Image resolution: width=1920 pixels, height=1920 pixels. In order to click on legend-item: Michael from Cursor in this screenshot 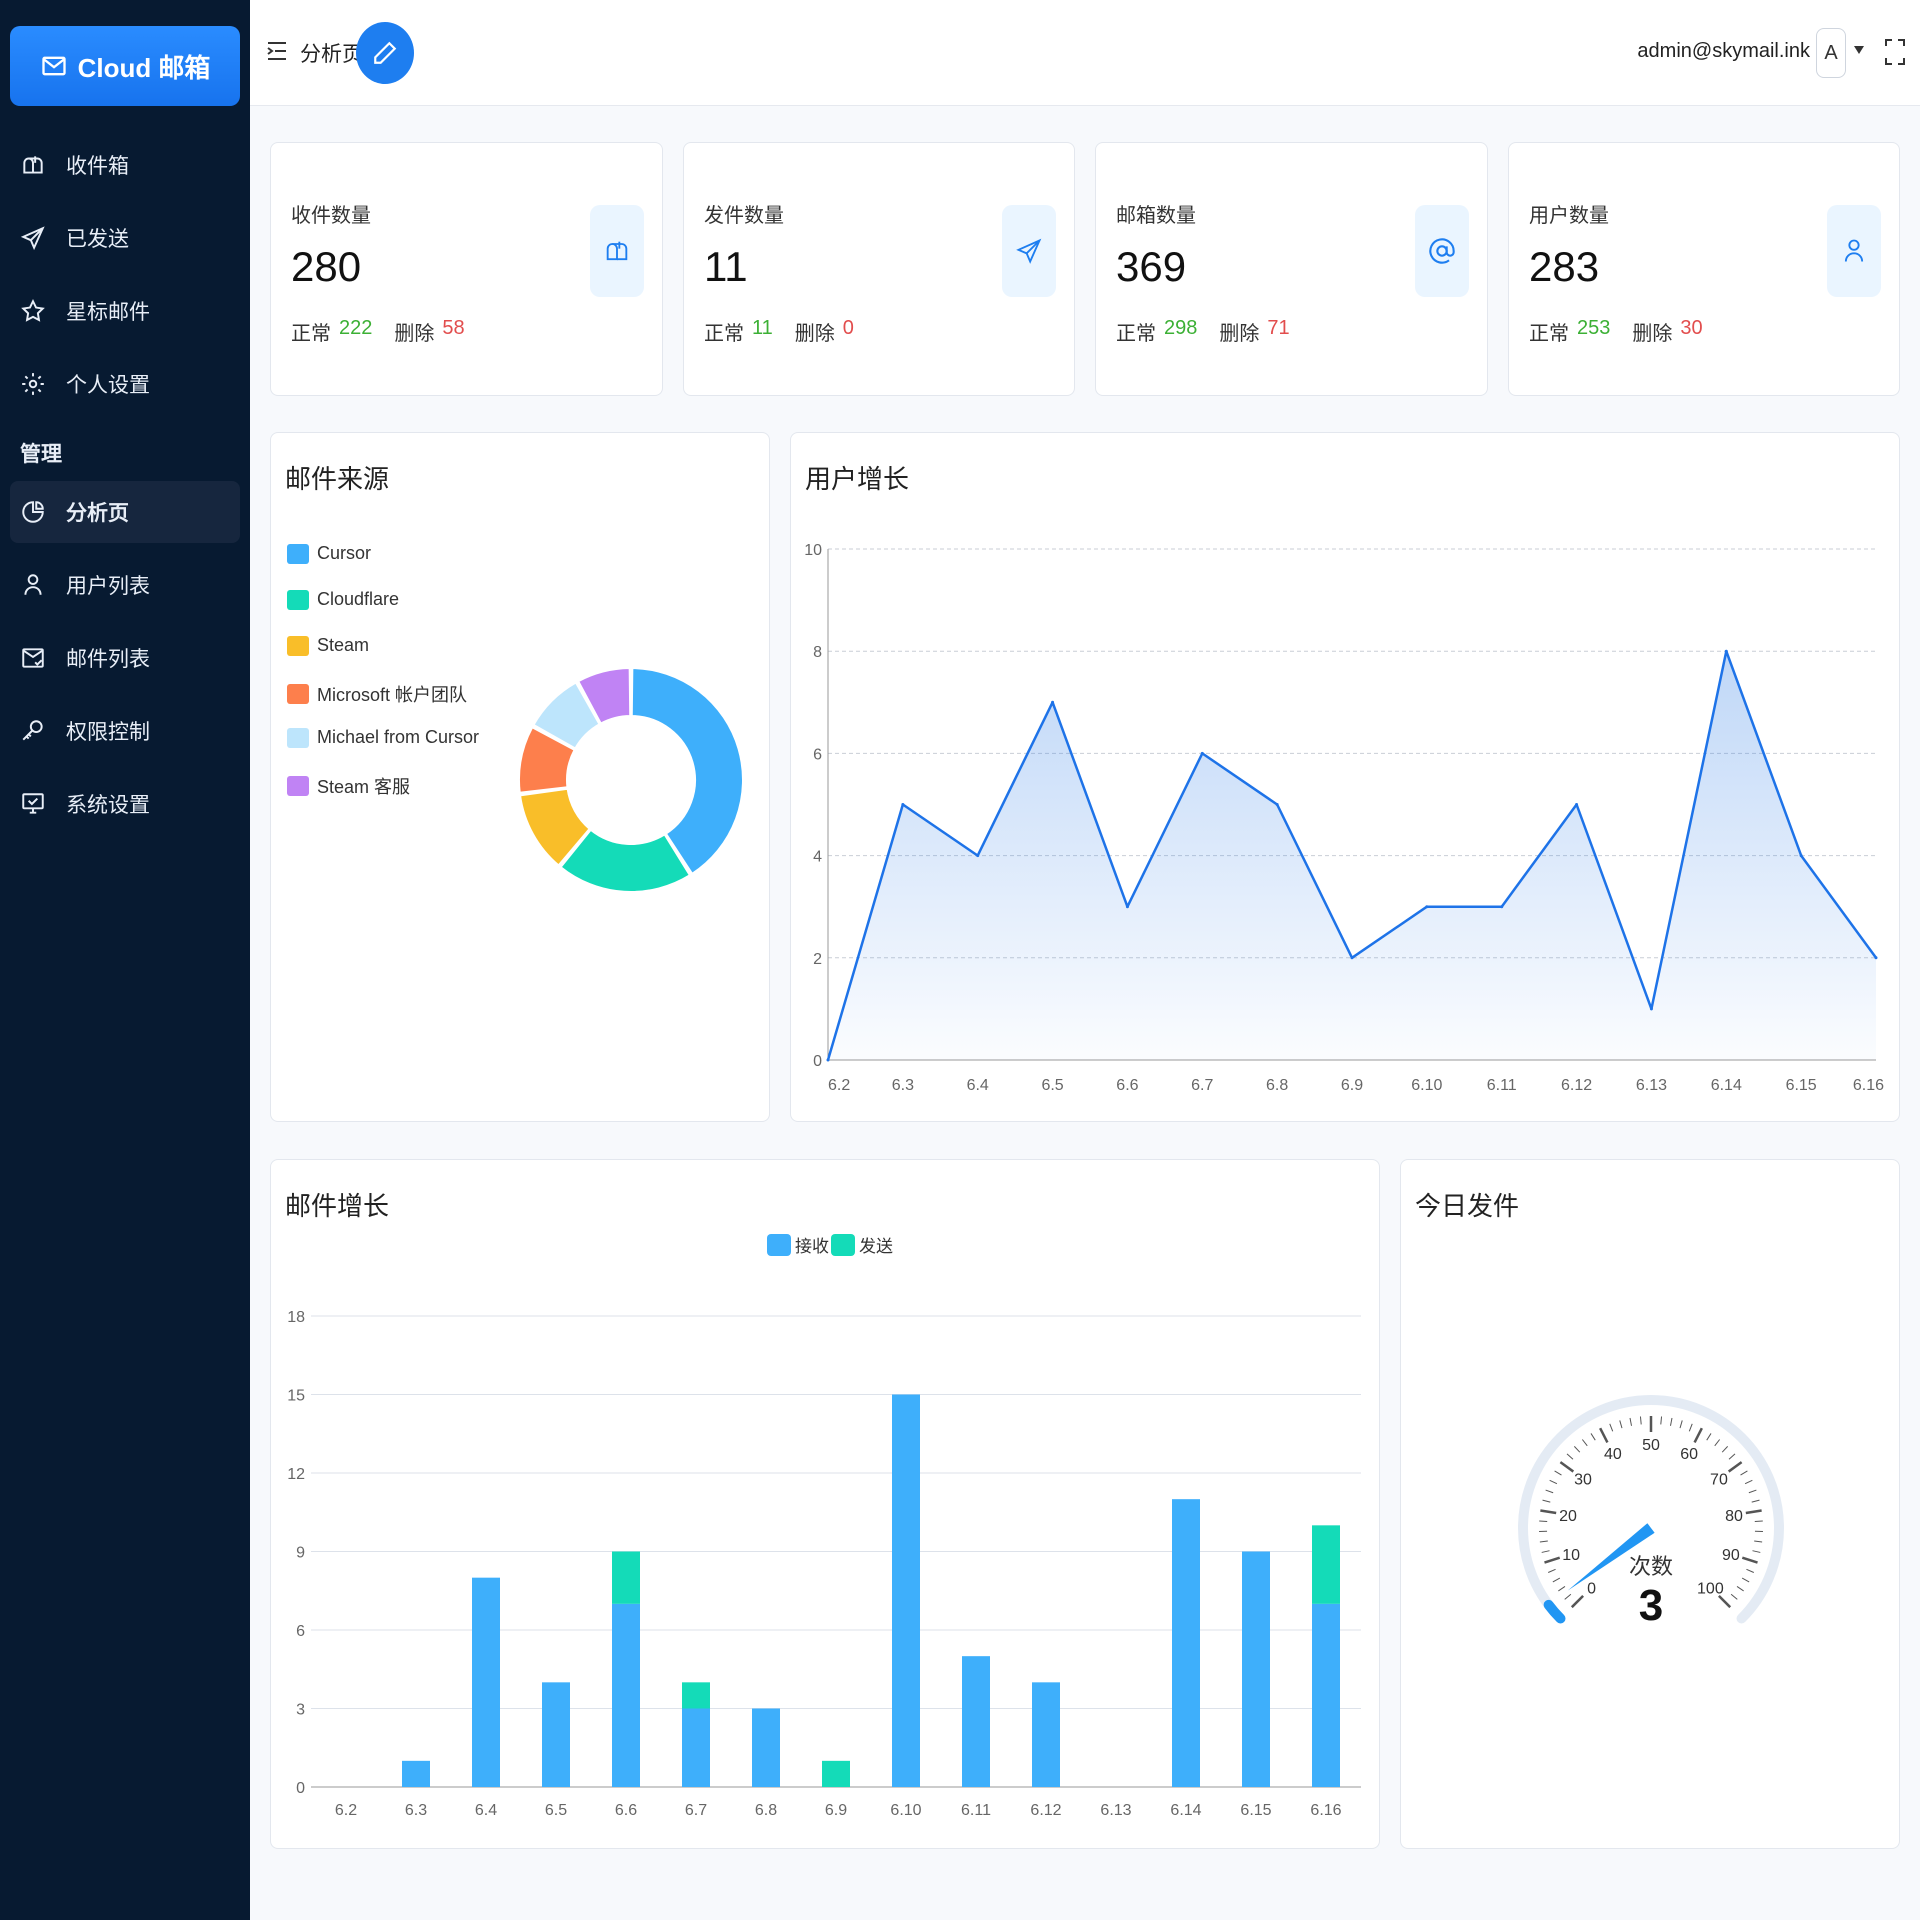, I will do `click(383, 737)`.